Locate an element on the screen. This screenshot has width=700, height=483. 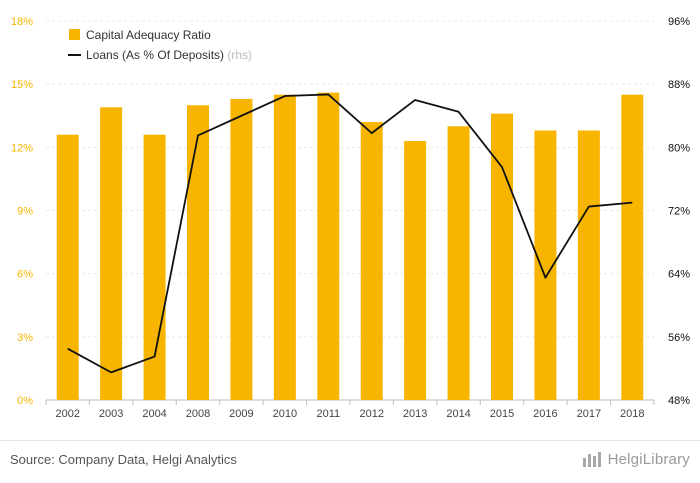
source-note: Source: Company Data, Helgi Analytics is located at coordinates (123, 459).